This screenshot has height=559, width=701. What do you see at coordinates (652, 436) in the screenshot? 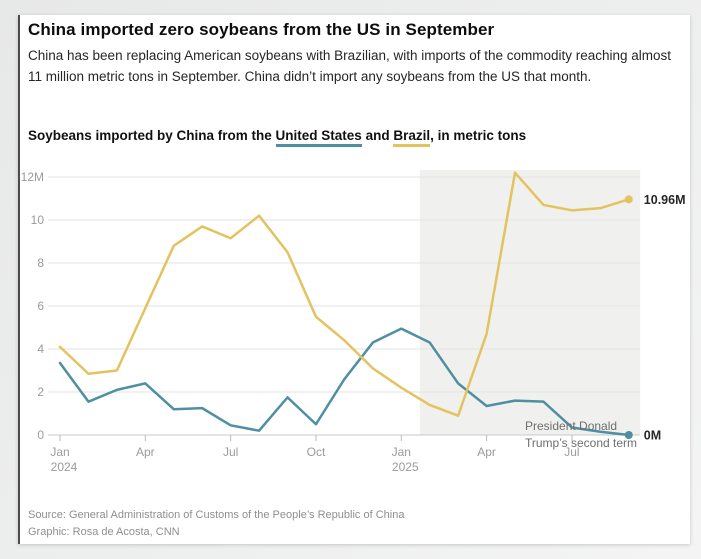
I see `united-states-end-value-label: 0M` at bounding box center [652, 436].